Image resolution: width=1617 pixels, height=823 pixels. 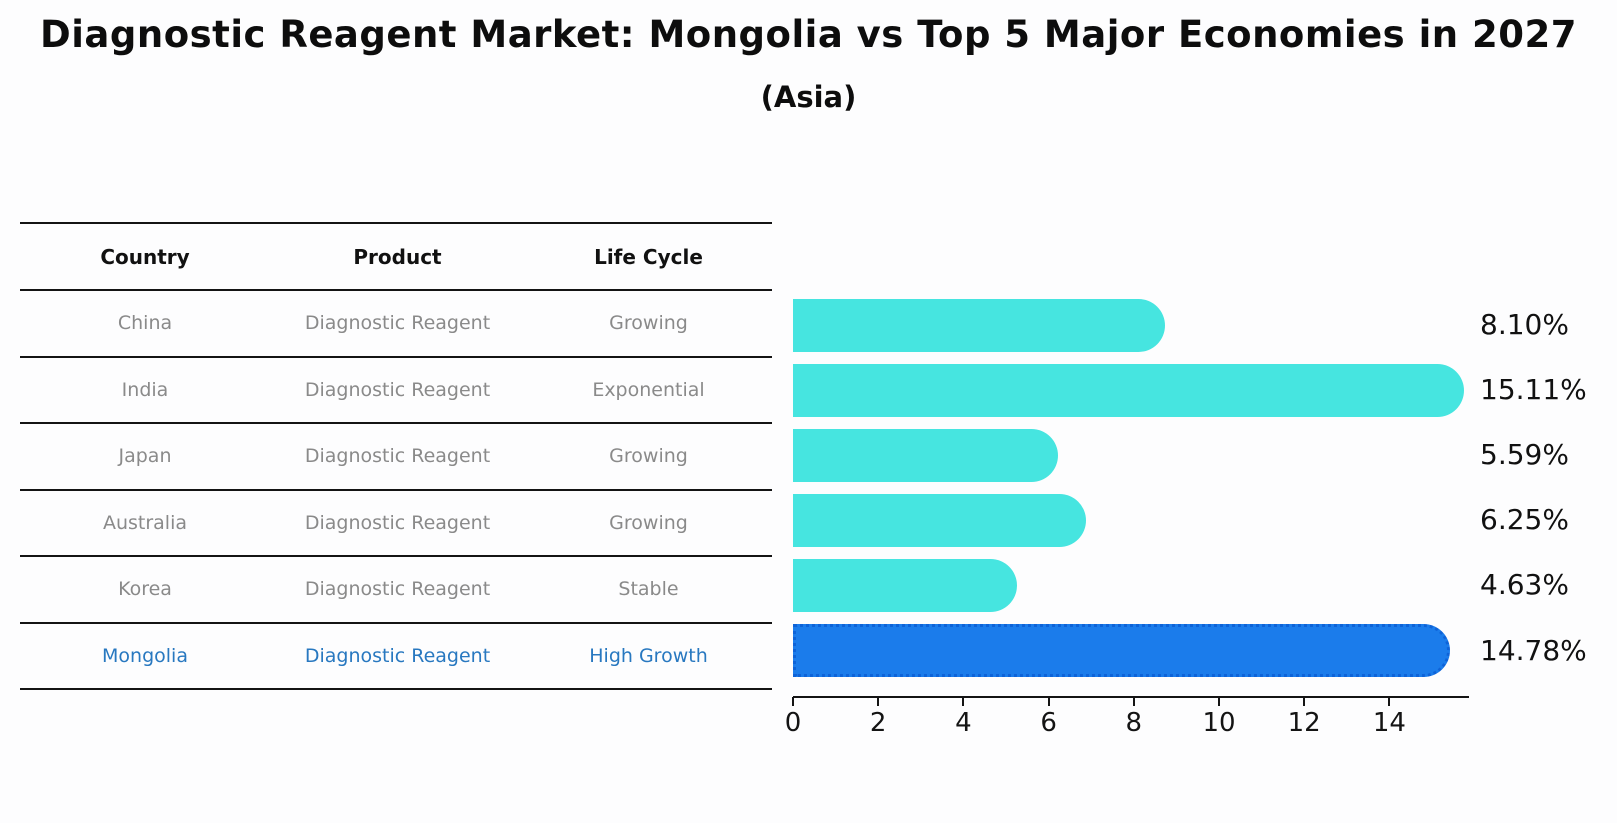 I want to click on table-row-korea: Korea Diagnostic Reagent Stable, so click(x=396, y=589).